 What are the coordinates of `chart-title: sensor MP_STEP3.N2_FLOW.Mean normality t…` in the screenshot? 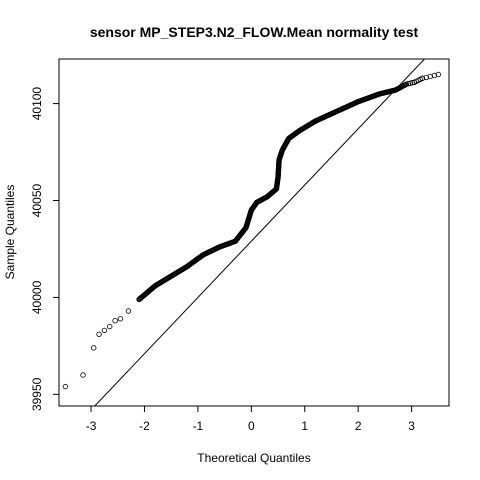 It's located at (254, 32).